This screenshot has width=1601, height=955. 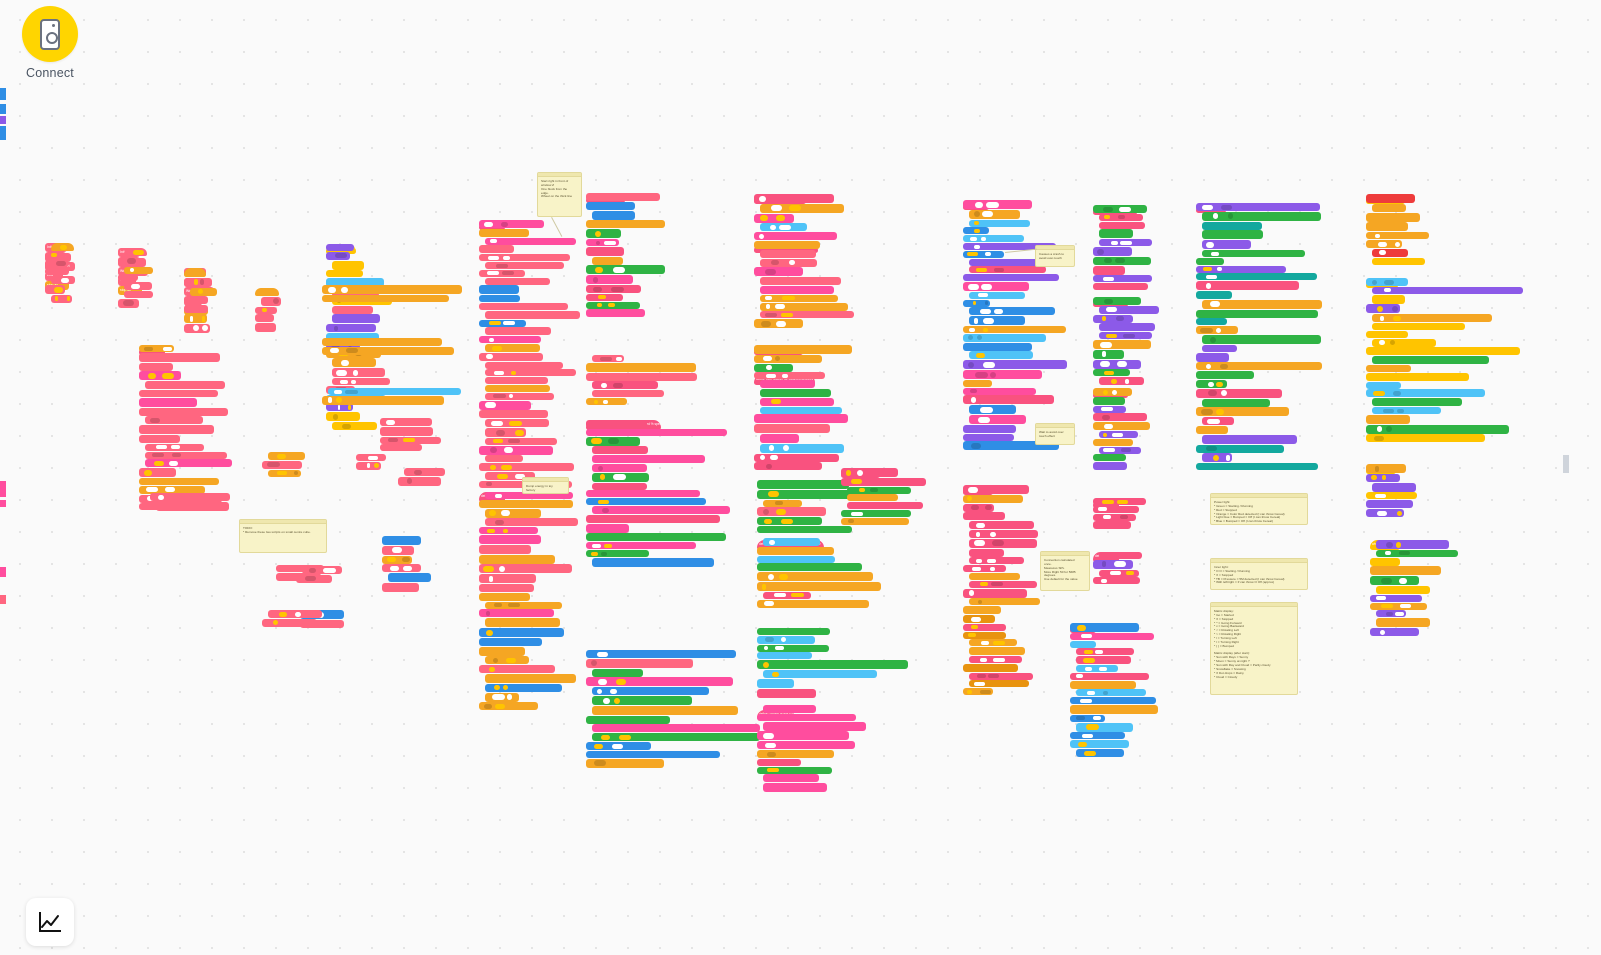 What do you see at coordinates (1055, 256) in the screenshot?
I see `note-touch: Causes a crash to avoid over-touch` at bounding box center [1055, 256].